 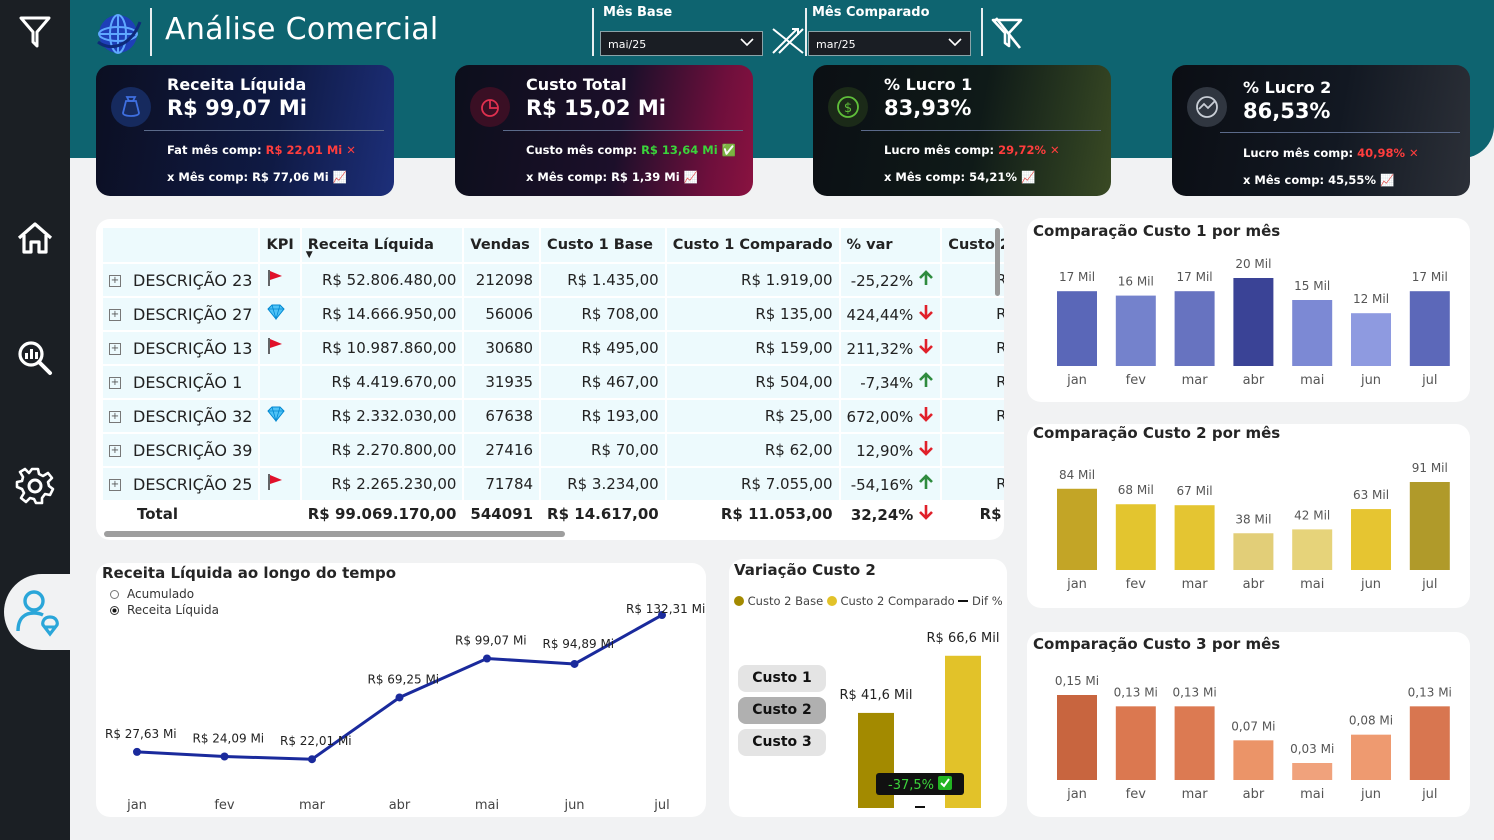 What do you see at coordinates (963, 638) in the screenshot?
I see `bar-value-label: R$ 66,6 Mil` at bounding box center [963, 638].